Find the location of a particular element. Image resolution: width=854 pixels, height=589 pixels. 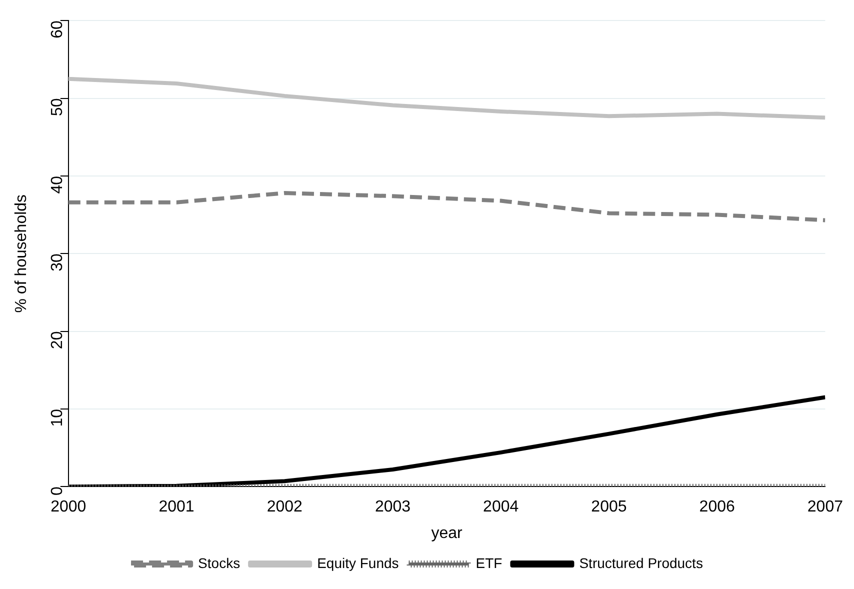

legend-label: ETF is located at coordinates (489, 562).